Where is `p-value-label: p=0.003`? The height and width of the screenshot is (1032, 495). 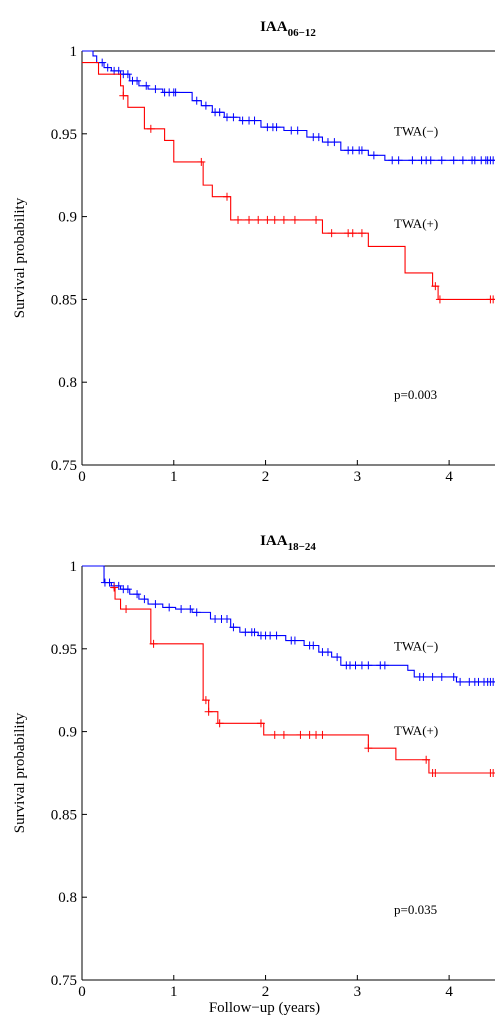 p-value-label: p=0.003 is located at coordinates (415, 394).